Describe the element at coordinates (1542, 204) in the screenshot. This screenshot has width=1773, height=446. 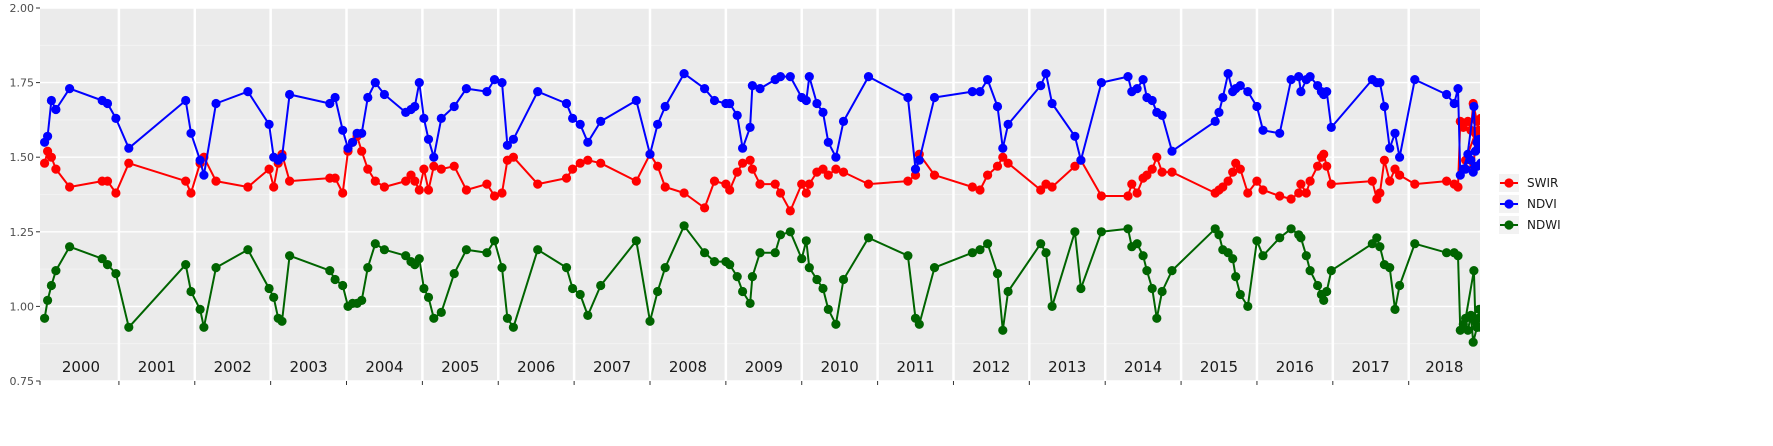
I see `legend-label-ndvi: NDVI` at that location.